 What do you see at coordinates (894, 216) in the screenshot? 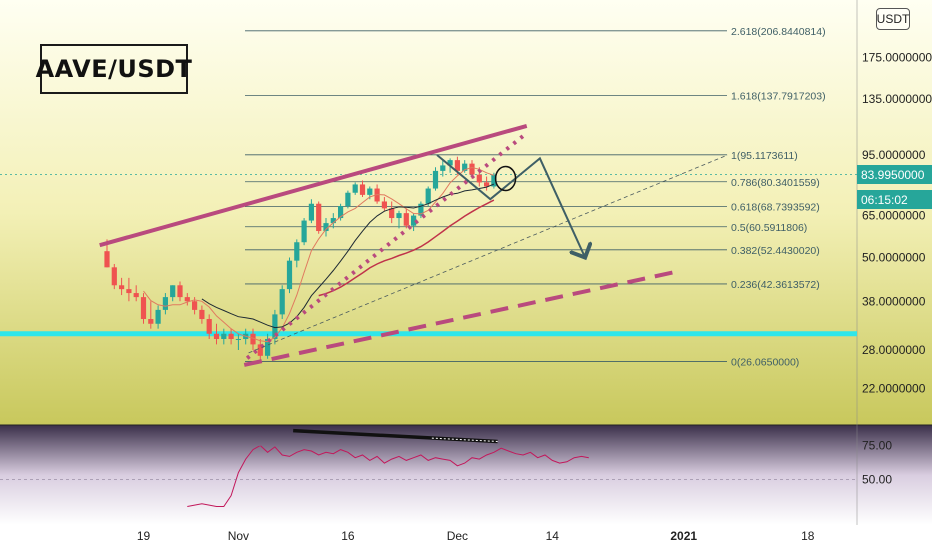
I see `price-tick-4: 65.0000000` at bounding box center [894, 216].